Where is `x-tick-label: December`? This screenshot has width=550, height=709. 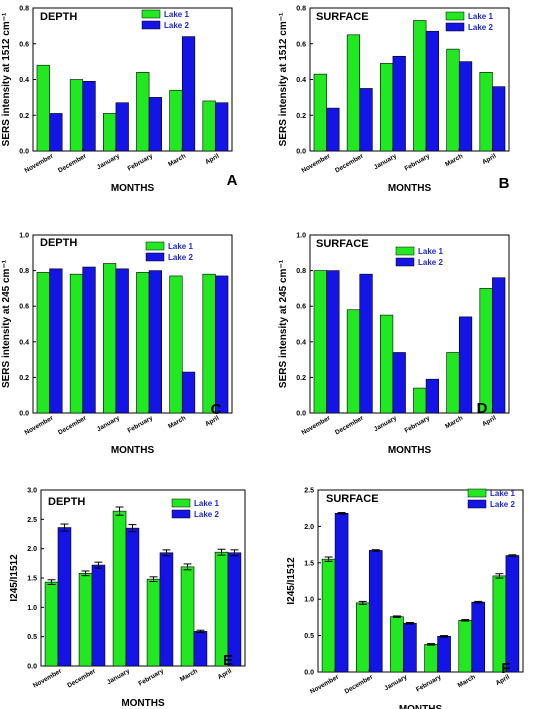 x-tick-label: December is located at coordinates (81, 678).